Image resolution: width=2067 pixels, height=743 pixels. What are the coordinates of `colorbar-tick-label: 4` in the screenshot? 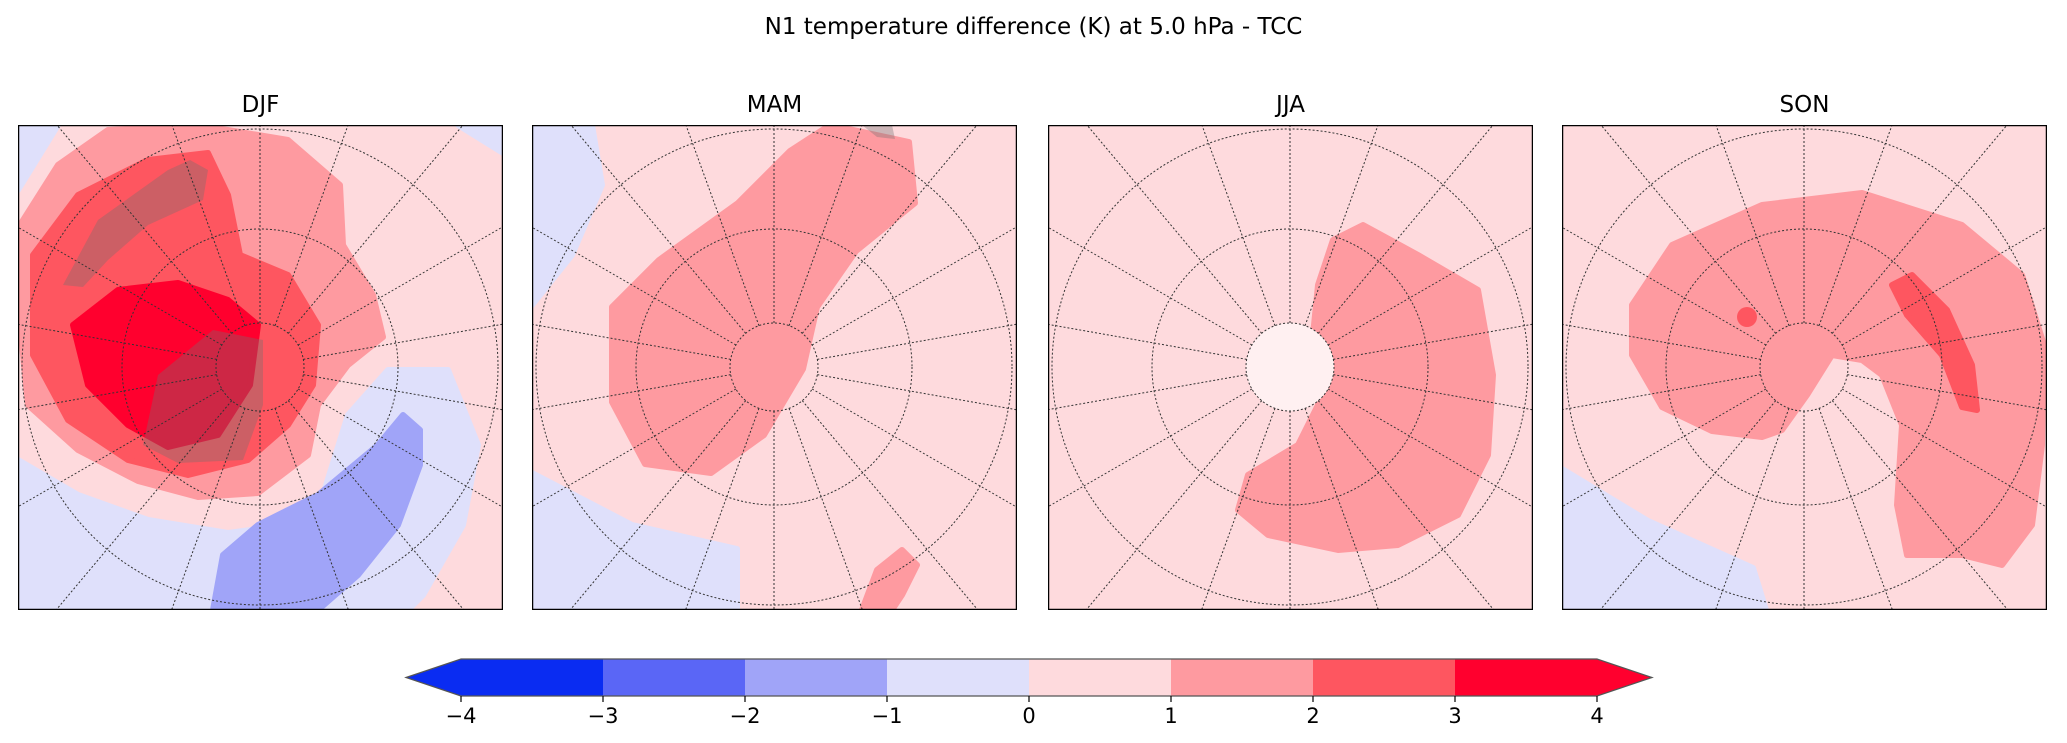 It's located at (1597, 716).